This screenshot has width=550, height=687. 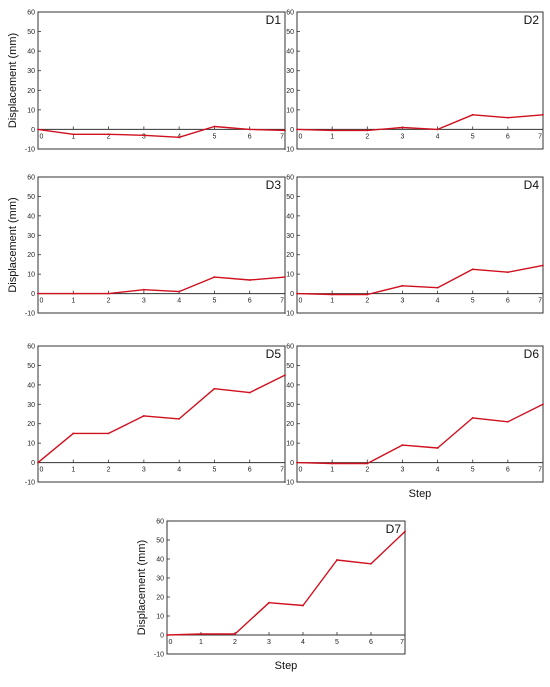 I want to click on chart-panel-d4: -10 0 10 20 30 40 50 60 0 1 2 3 4 5 6 7 D4, so click(x=414, y=246).